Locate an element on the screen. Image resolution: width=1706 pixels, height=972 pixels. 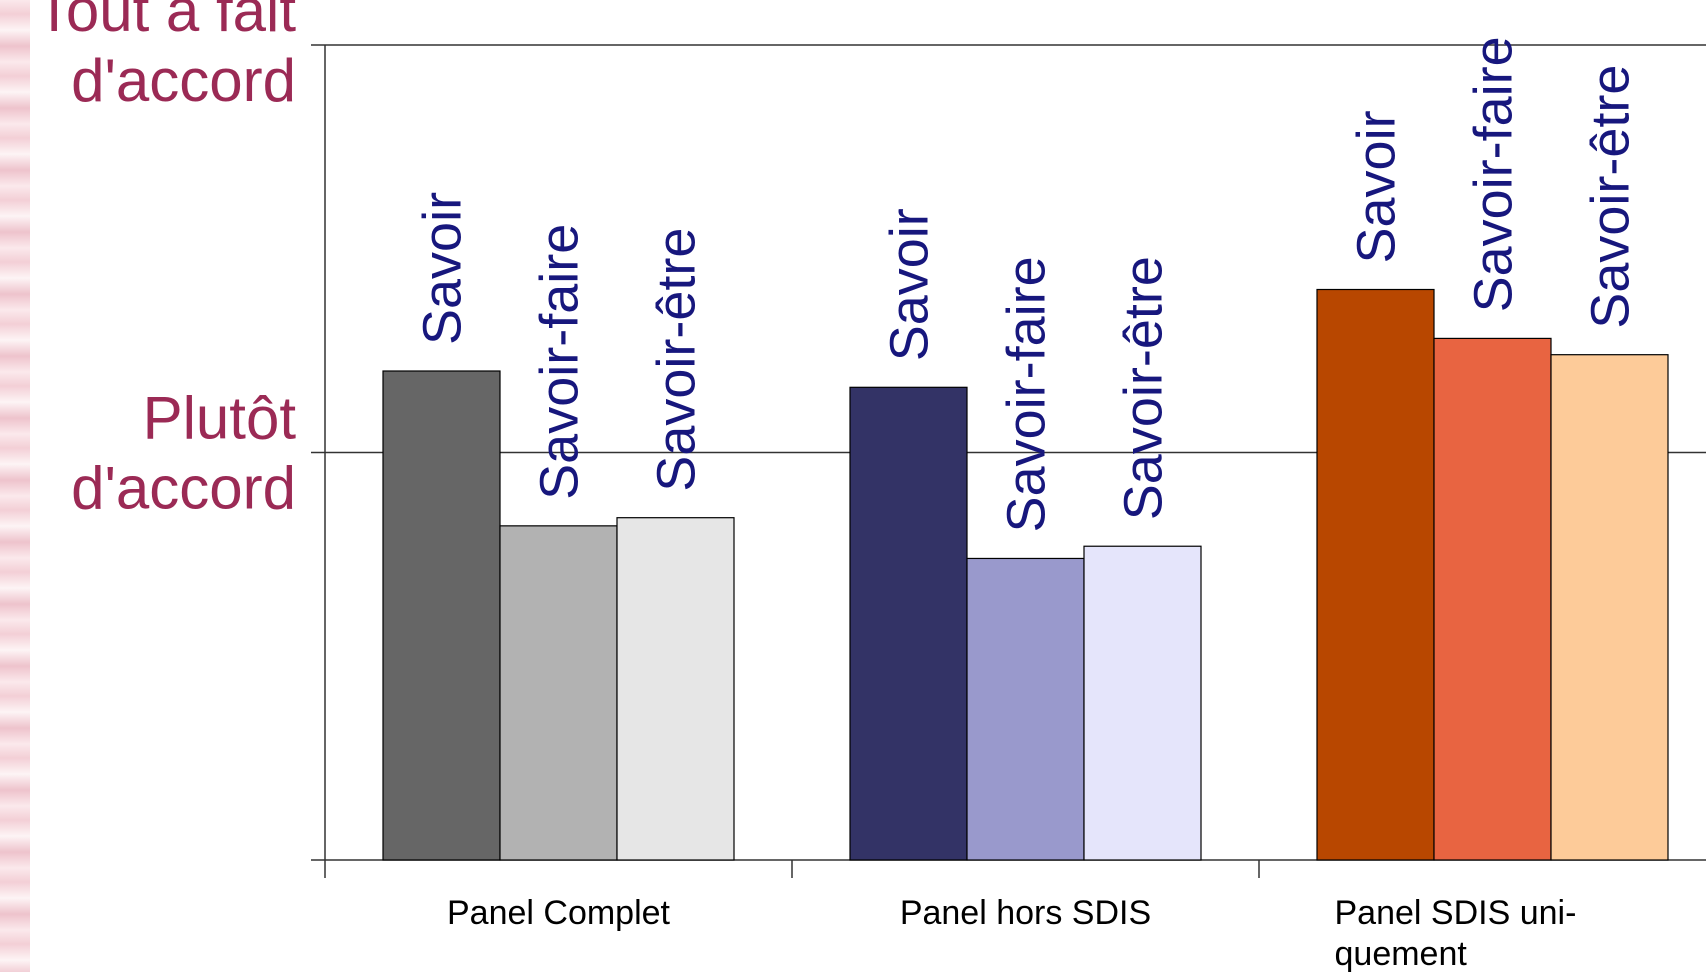
x-category-label: quement is located at coordinates (1401, 953).